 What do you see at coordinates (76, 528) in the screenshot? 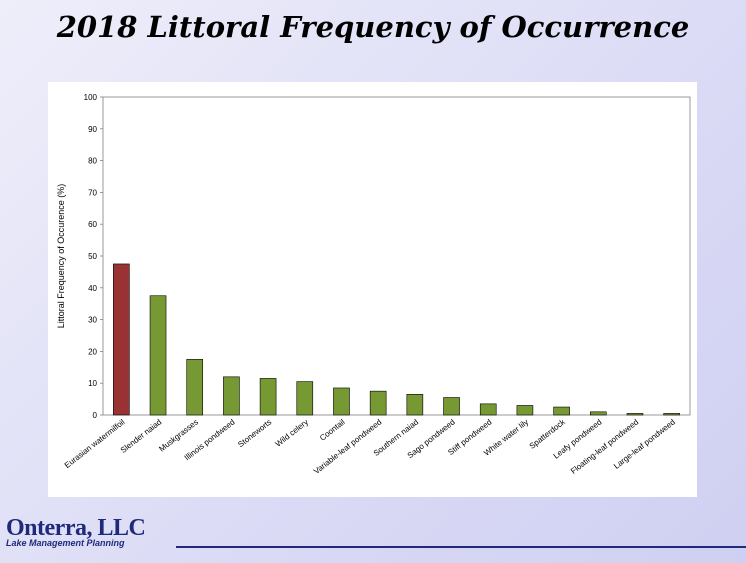
I see `company-name: Onterra, LLC` at bounding box center [76, 528].